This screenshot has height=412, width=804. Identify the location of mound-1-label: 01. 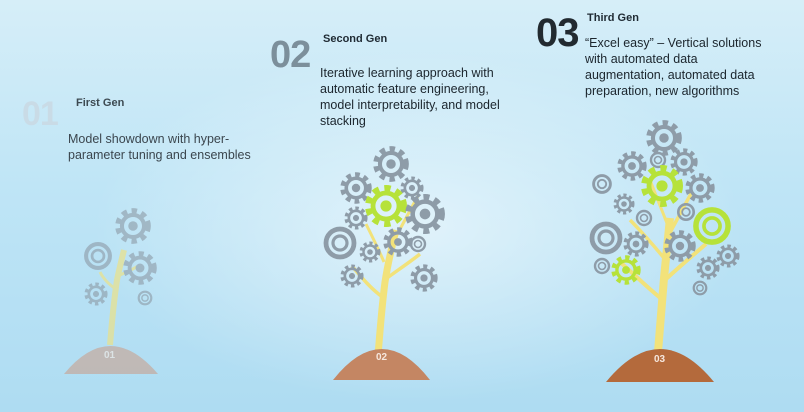
(110, 355).